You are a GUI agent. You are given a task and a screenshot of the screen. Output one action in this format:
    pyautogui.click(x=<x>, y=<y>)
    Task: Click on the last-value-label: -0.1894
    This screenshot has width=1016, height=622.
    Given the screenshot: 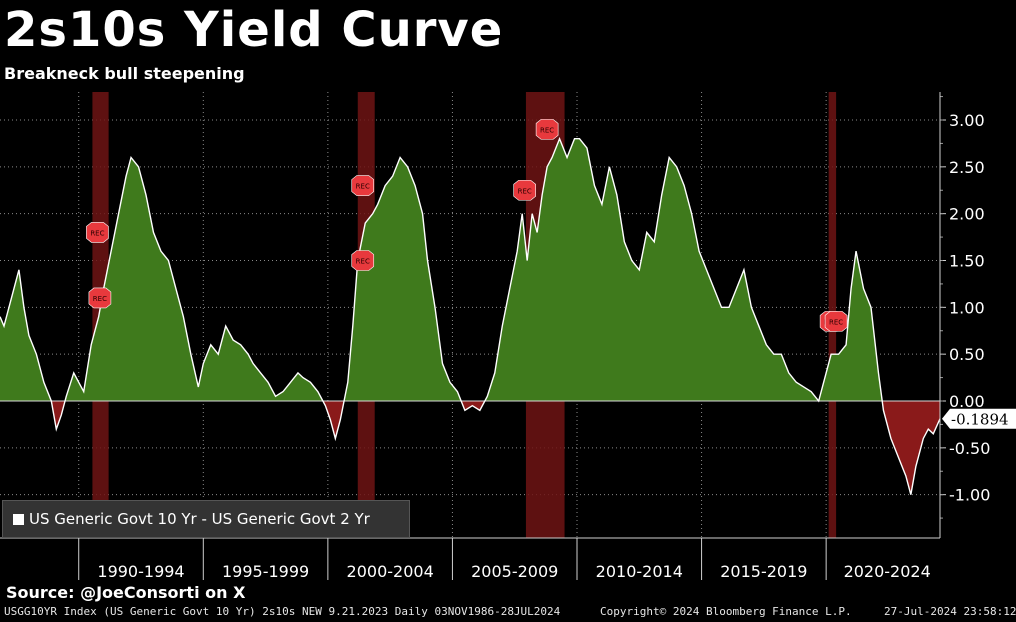 What is the action you would take?
    pyautogui.click(x=980, y=420)
    